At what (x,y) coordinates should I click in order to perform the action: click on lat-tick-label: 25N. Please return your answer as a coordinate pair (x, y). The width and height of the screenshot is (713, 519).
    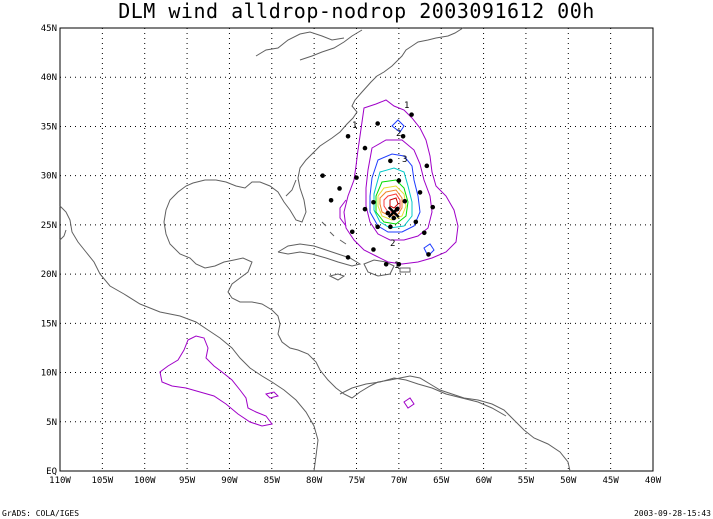
    Looking at the image, I should click on (49, 226).